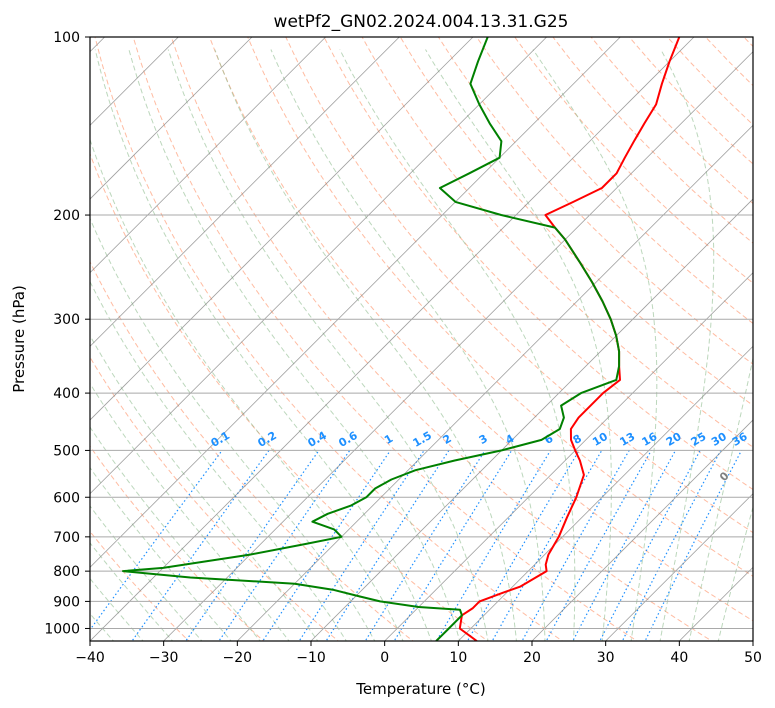 The image size is (775, 708). Describe the element at coordinates (66, 538) in the screenshot. I see `y-tick-label: 700` at that location.